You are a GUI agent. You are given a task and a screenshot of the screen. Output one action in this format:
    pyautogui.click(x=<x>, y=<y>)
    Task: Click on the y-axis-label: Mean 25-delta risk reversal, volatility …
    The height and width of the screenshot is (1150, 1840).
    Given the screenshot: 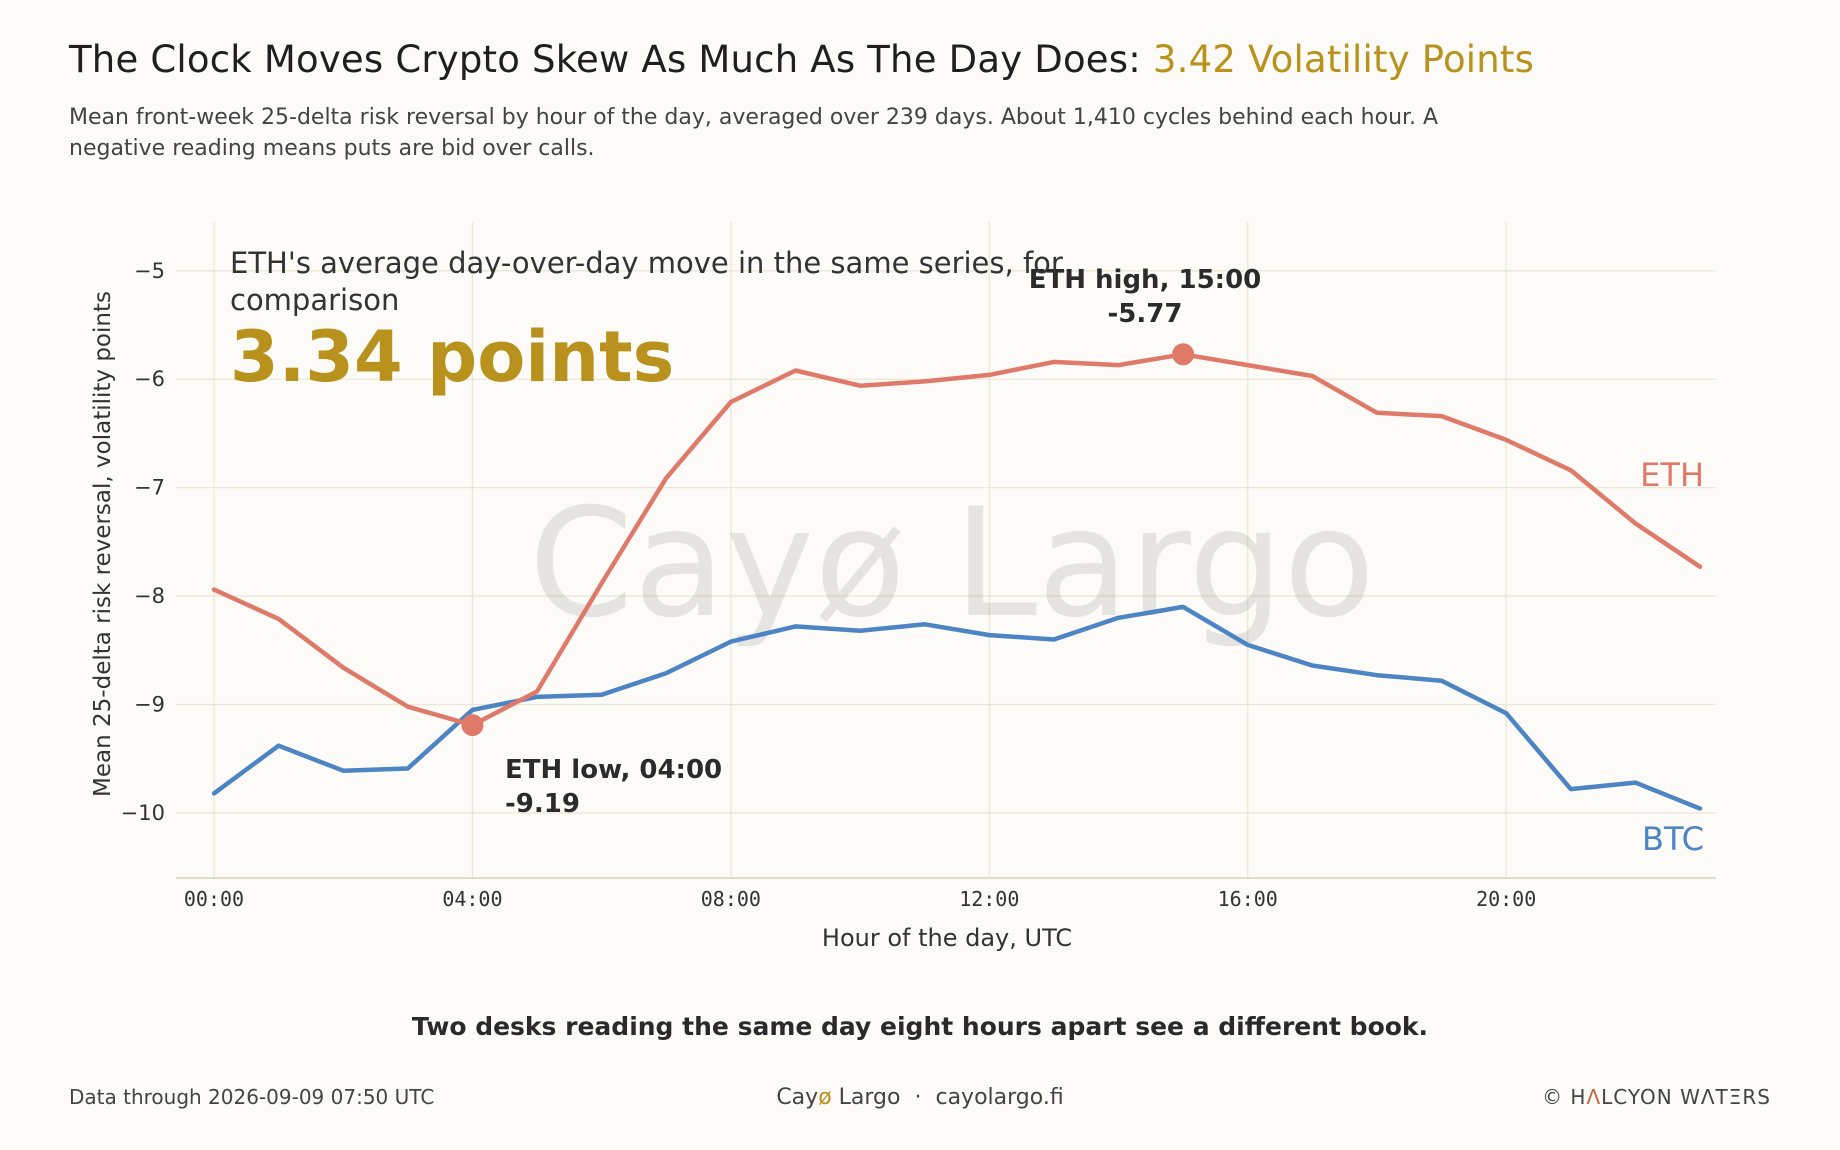 What is the action you would take?
    pyautogui.click(x=103, y=544)
    